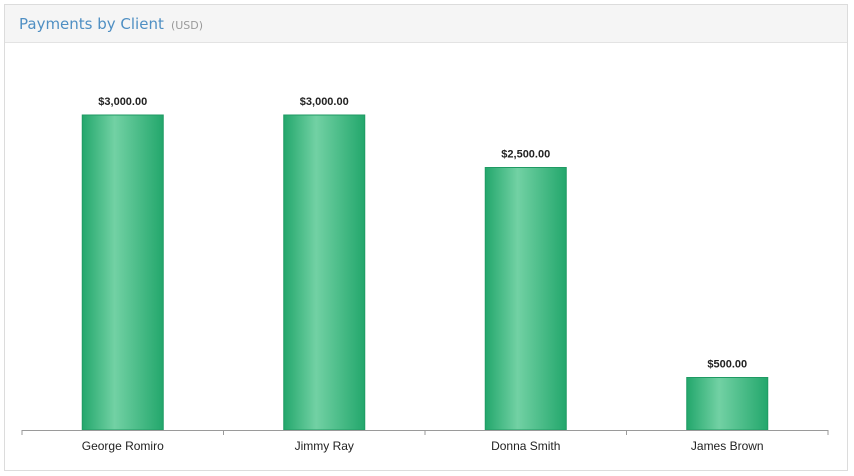 The width and height of the screenshot is (854, 476). I want to click on data-label-2: $2,500.00, so click(525, 155).